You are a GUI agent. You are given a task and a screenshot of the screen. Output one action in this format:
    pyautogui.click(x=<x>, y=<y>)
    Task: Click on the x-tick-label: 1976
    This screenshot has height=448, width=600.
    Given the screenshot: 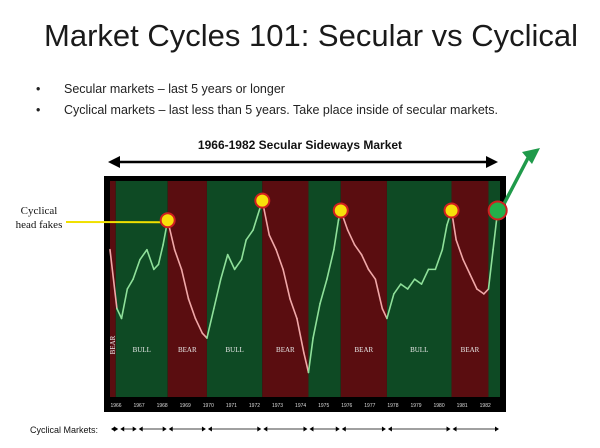 What is the action you would take?
    pyautogui.click(x=346, y=406)
    